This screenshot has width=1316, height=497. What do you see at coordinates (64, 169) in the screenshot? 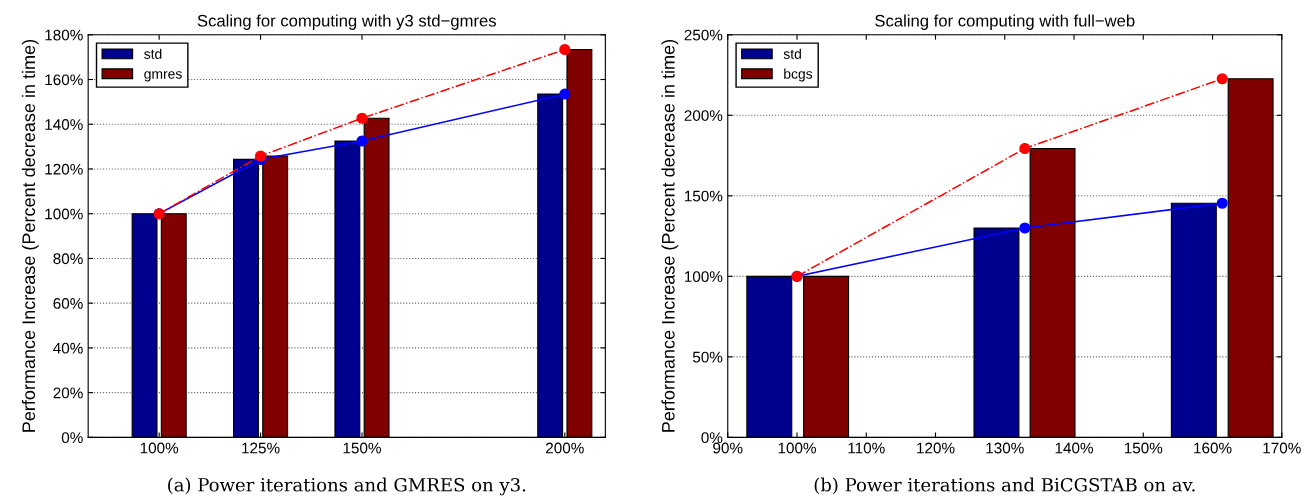
I see `y-tick-label: 120%` at bounding box center [64, 169].